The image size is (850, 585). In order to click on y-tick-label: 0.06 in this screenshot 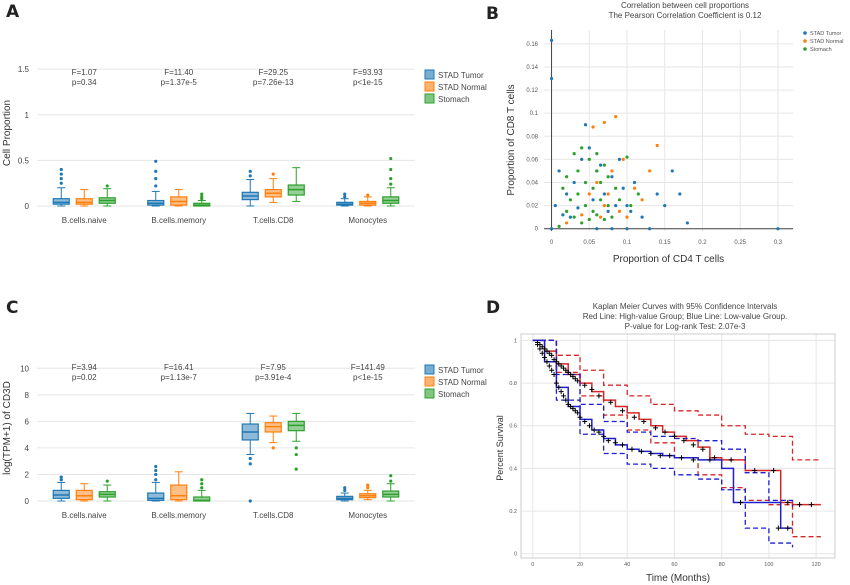, I will do `click(532, 160)`.